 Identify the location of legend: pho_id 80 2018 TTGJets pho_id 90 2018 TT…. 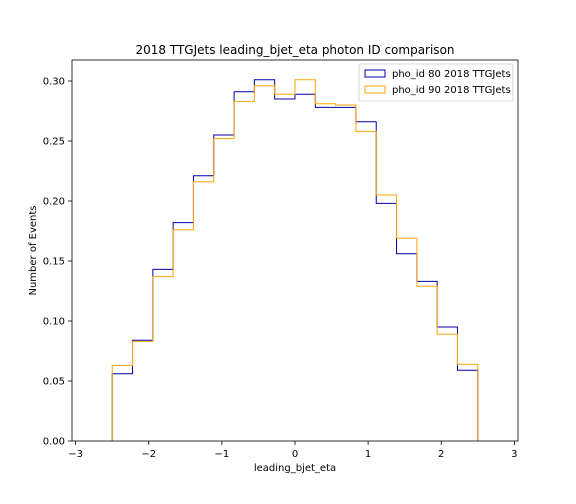
(436, 82).